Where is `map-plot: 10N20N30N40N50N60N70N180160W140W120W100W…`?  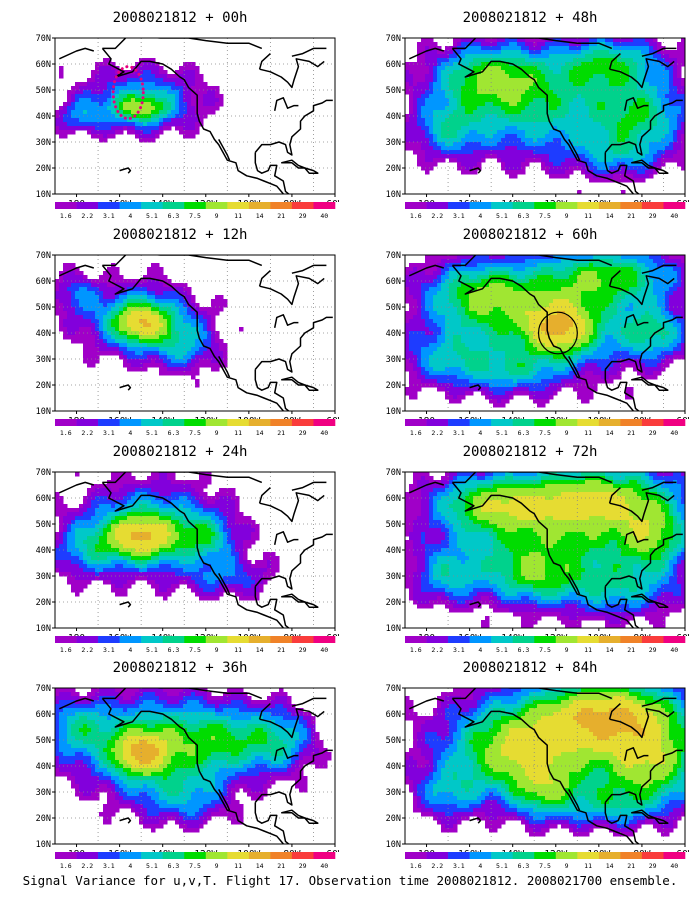 map-plot: 10N20N30N40N50N60N70N180160W140W120W100W… is located at coordinates (538, 118).